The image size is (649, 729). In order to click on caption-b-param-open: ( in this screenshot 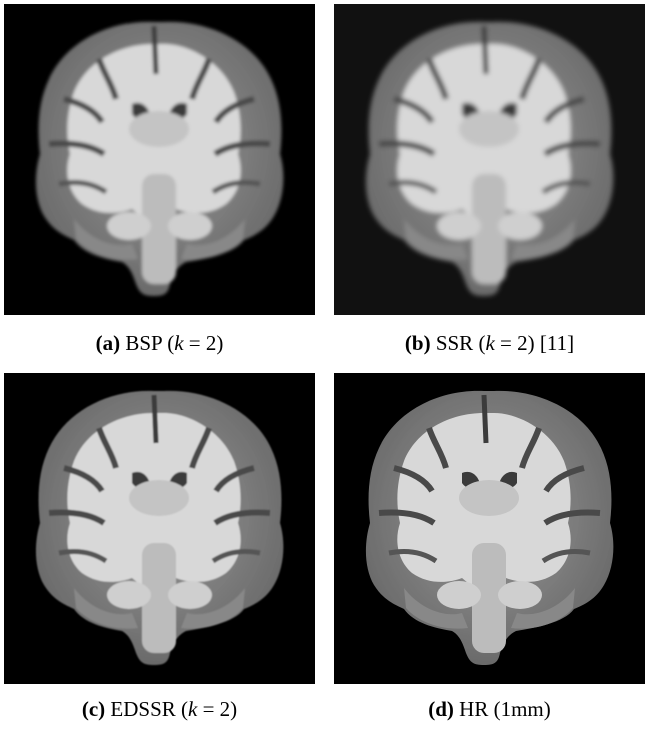, I will do `click(482, 343)`.